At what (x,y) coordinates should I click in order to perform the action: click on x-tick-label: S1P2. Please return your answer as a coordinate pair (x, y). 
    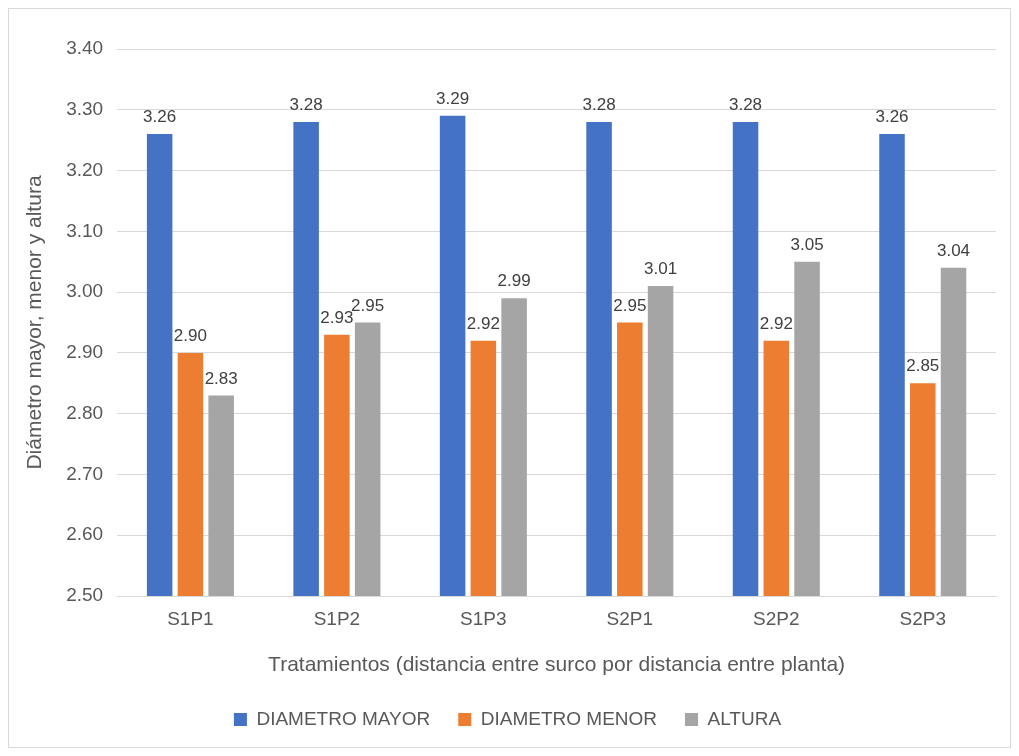
    Looking at the image, I should click on (337, 618).